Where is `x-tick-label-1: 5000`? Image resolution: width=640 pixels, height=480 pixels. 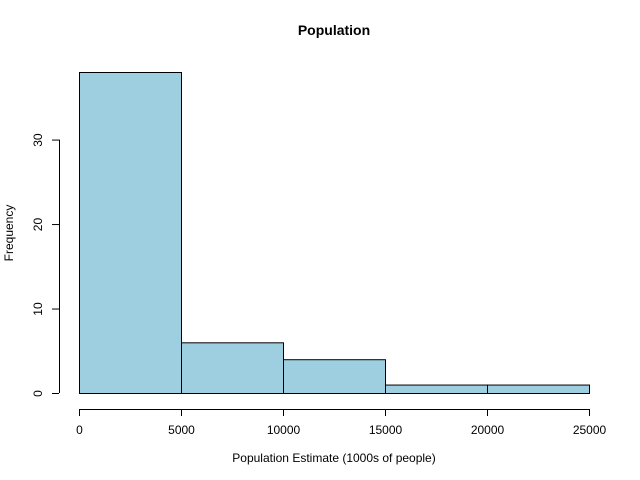 x-tick-label-1: 5000 is located at coordinates (181, 430).